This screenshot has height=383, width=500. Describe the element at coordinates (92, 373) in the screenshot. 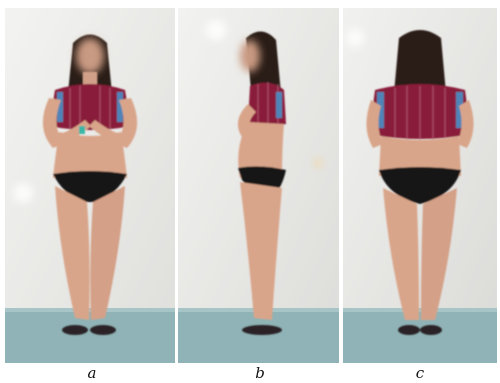

I see `caption-a: a` at that location.